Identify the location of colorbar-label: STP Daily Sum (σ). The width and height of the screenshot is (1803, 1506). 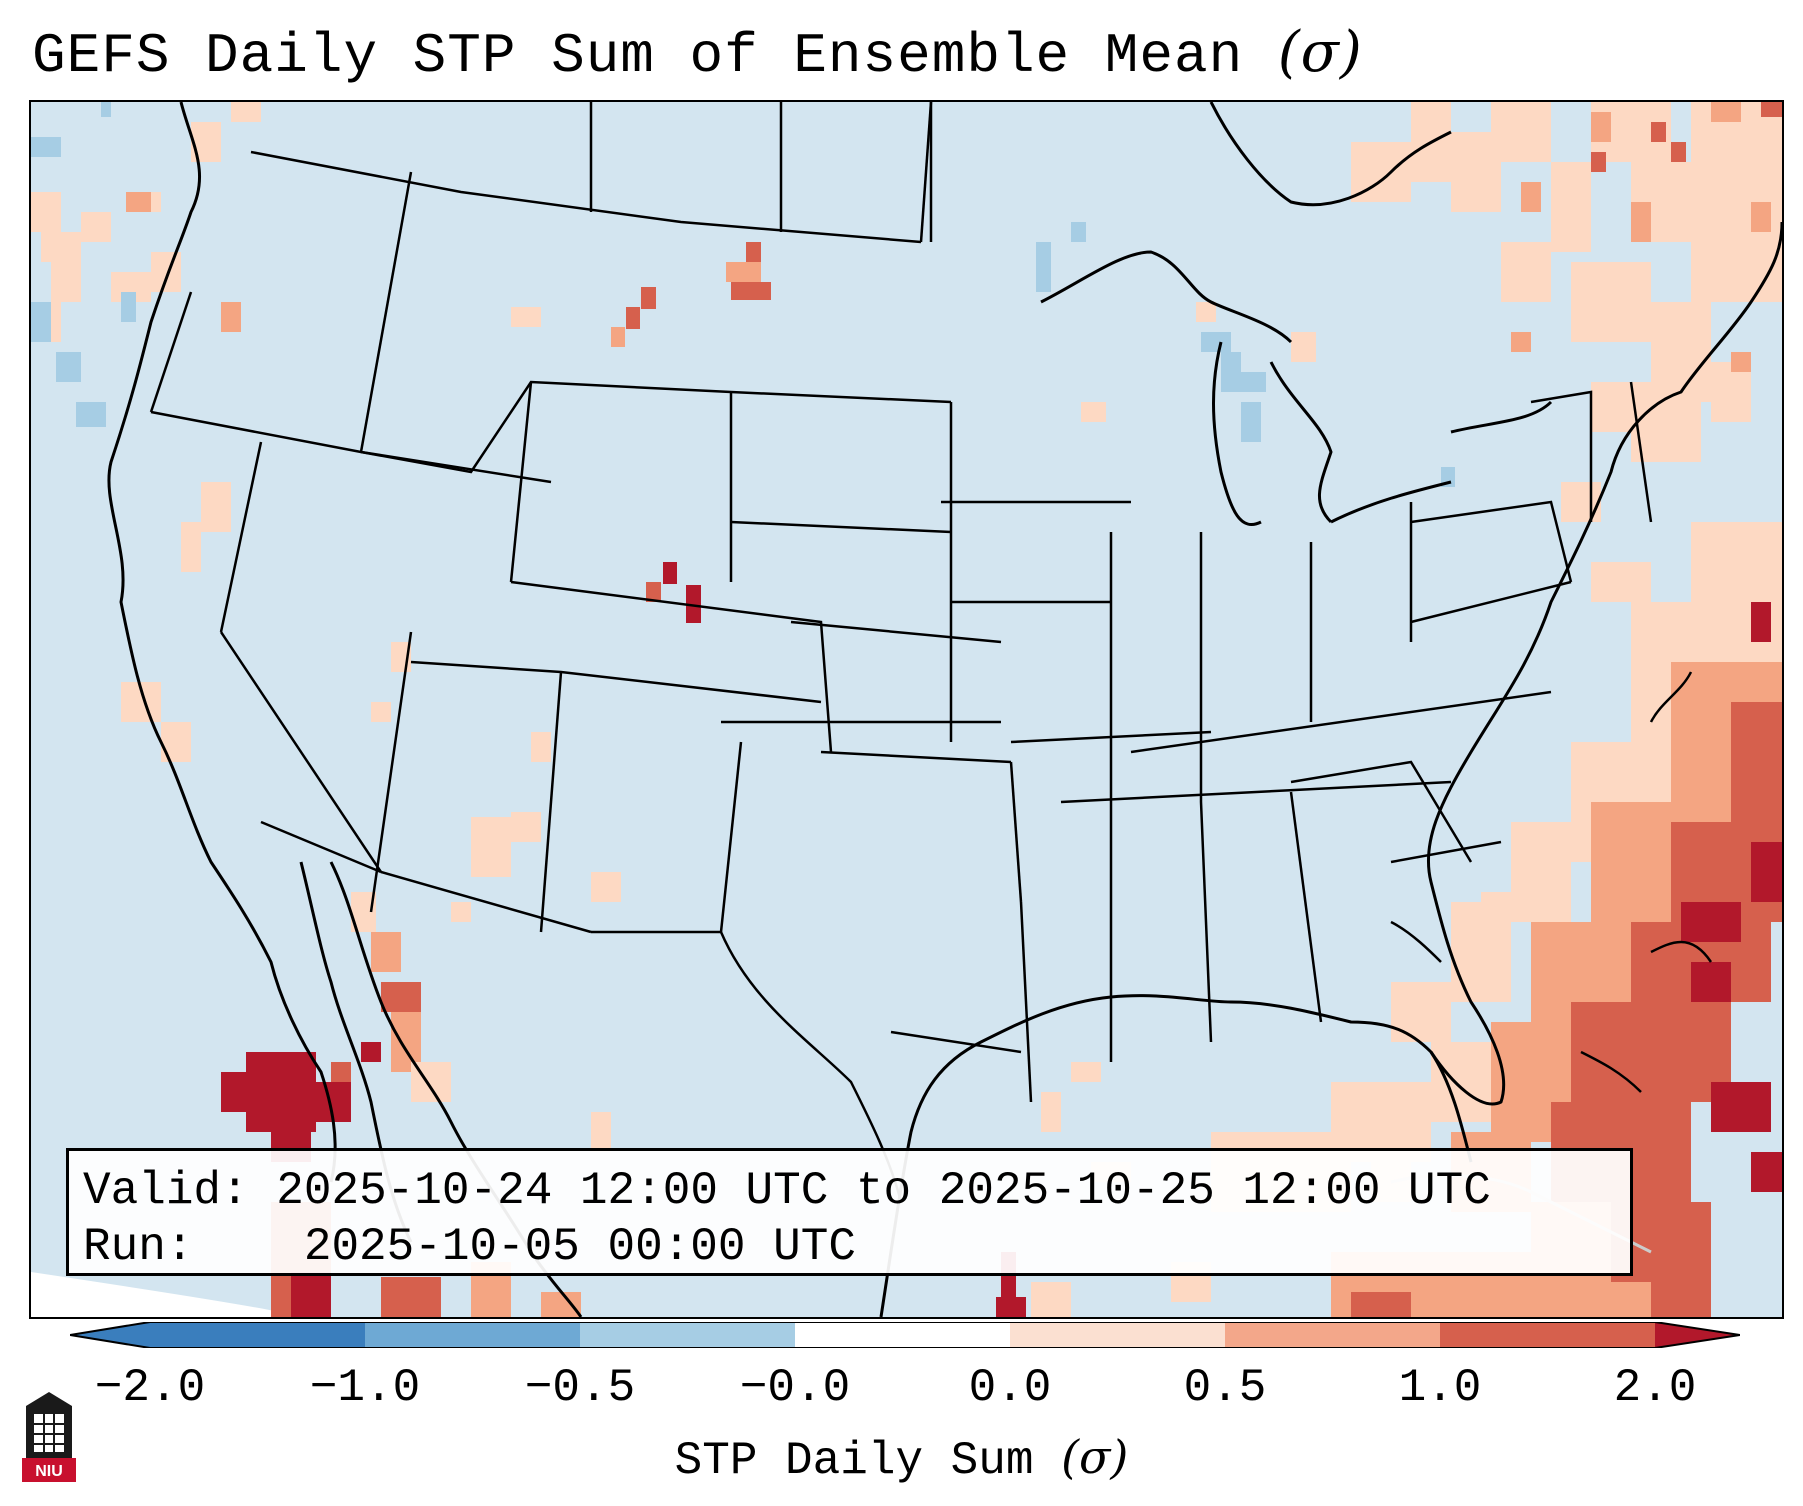
(901, 1458).